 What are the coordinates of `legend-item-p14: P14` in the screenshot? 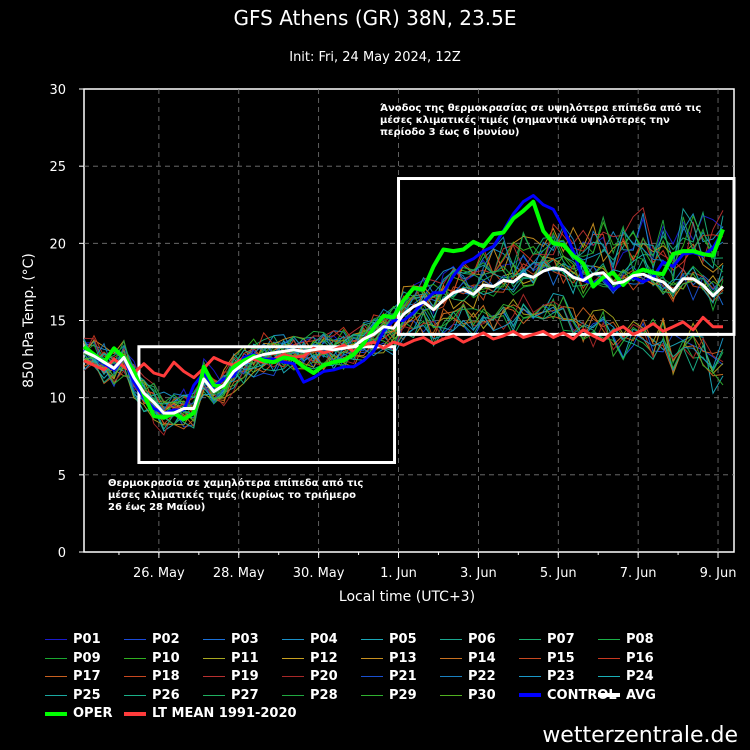 It's located at (468, 658).